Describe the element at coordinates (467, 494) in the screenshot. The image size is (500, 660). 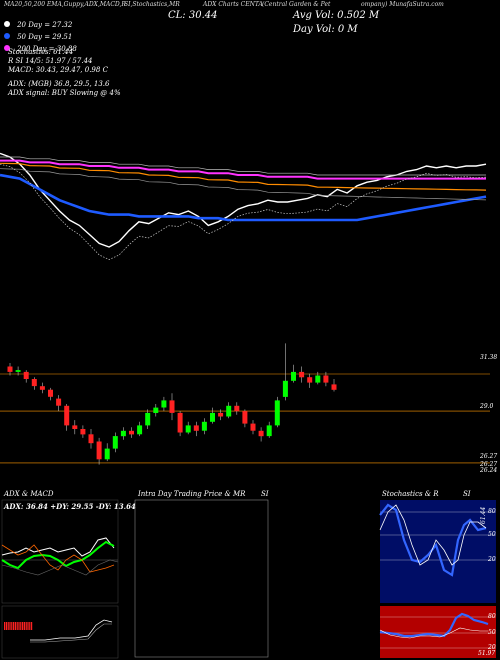
I see `stoch-si-label: SI` at that location.